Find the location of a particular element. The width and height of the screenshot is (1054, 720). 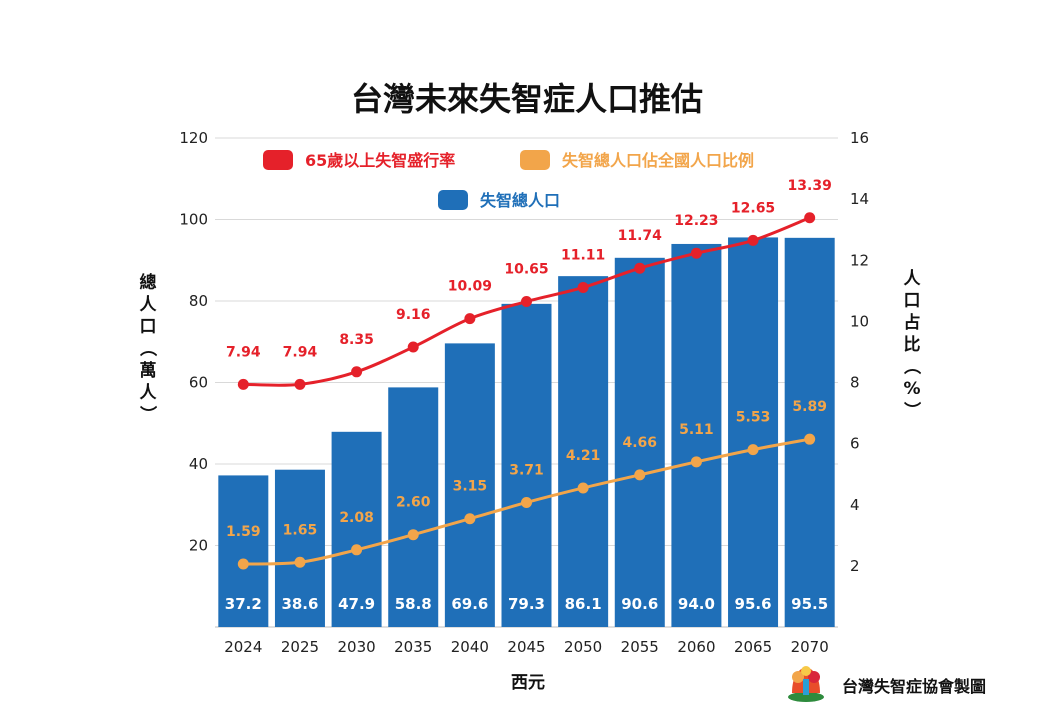

right-tick-label: 6 is located at coordinates (855, 444).